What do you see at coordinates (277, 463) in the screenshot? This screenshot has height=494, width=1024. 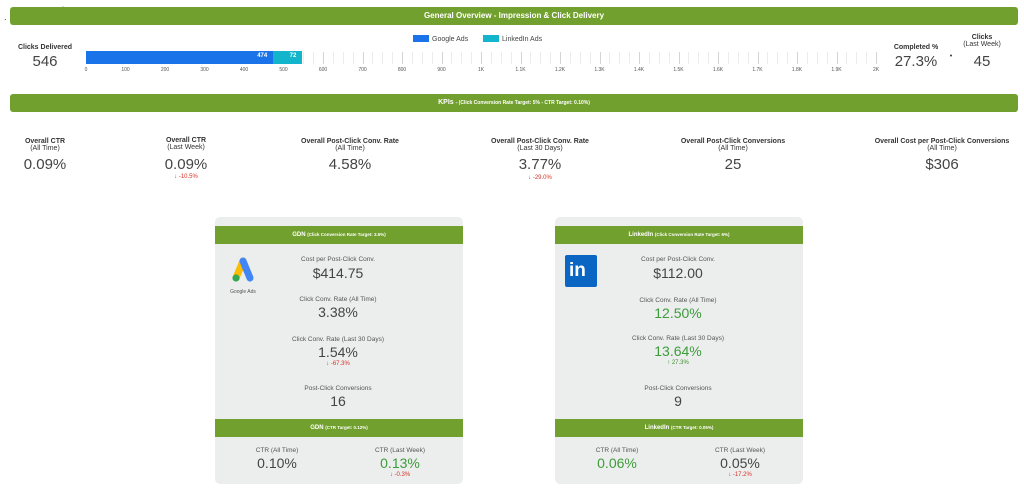 I see `gdn-ctr-all-value: 0.10%` at bounding box center [277, 463].